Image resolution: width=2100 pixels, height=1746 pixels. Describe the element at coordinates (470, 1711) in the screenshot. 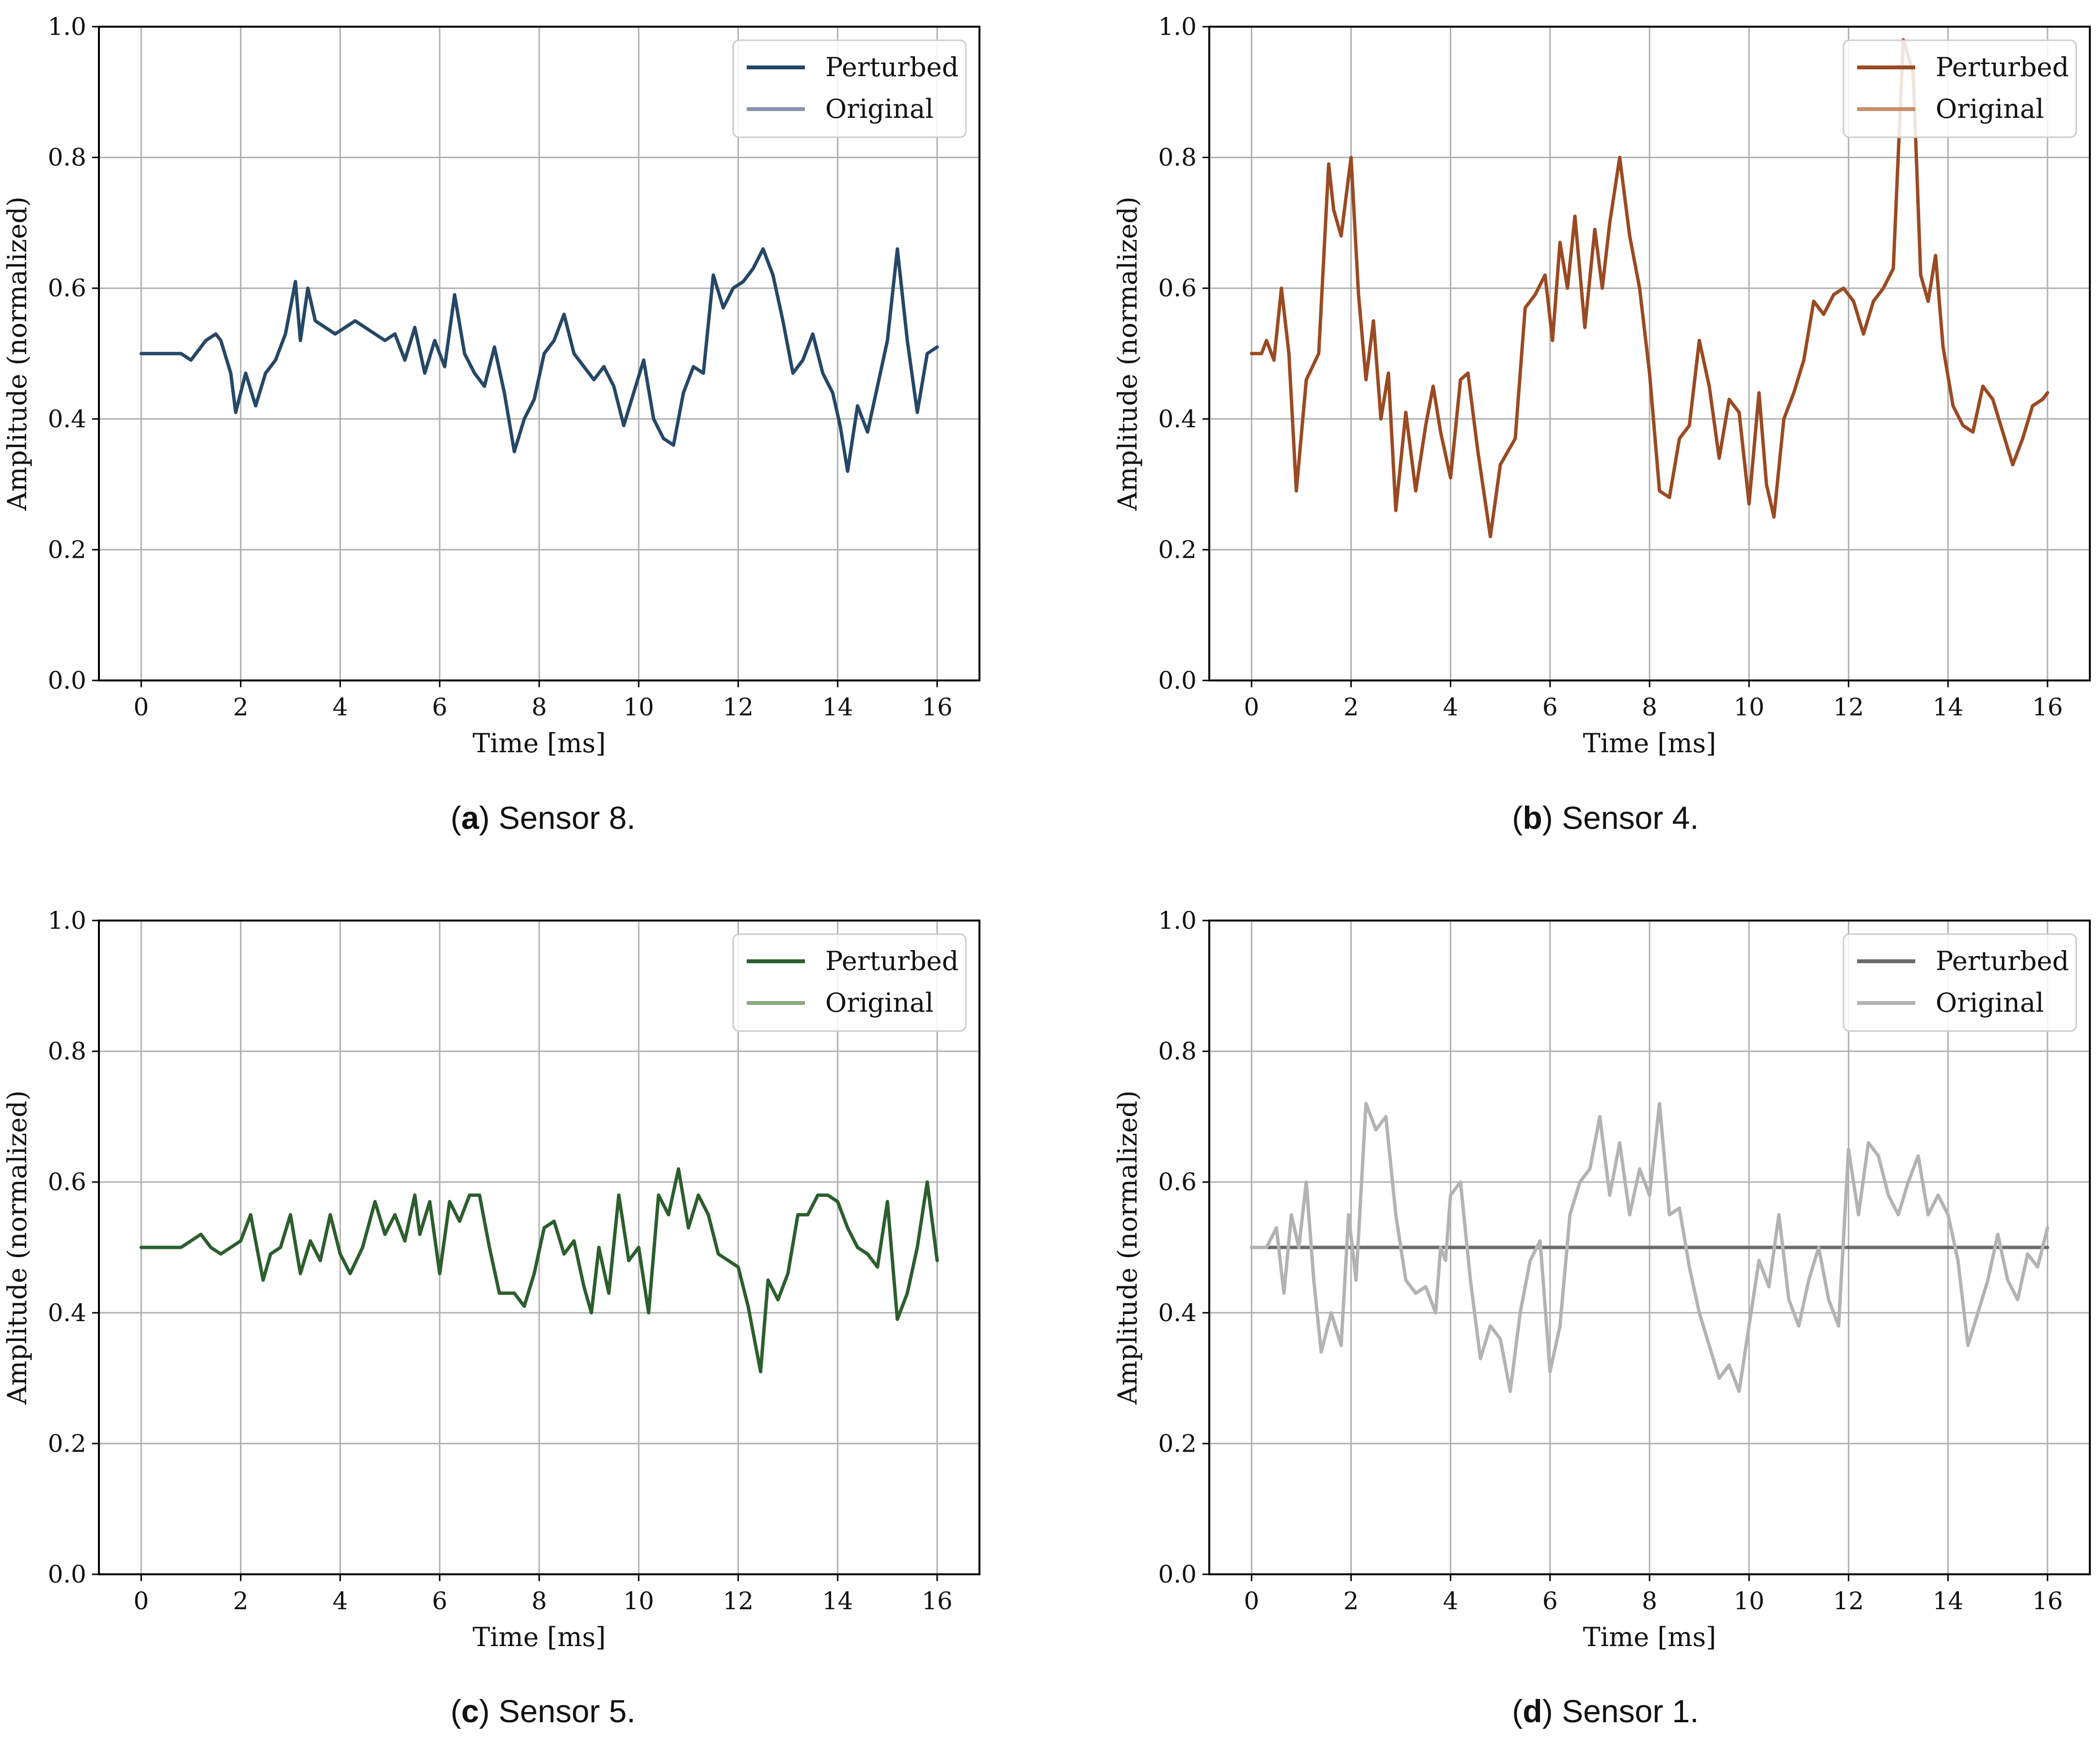

I see `caption-letter: c` at that location.